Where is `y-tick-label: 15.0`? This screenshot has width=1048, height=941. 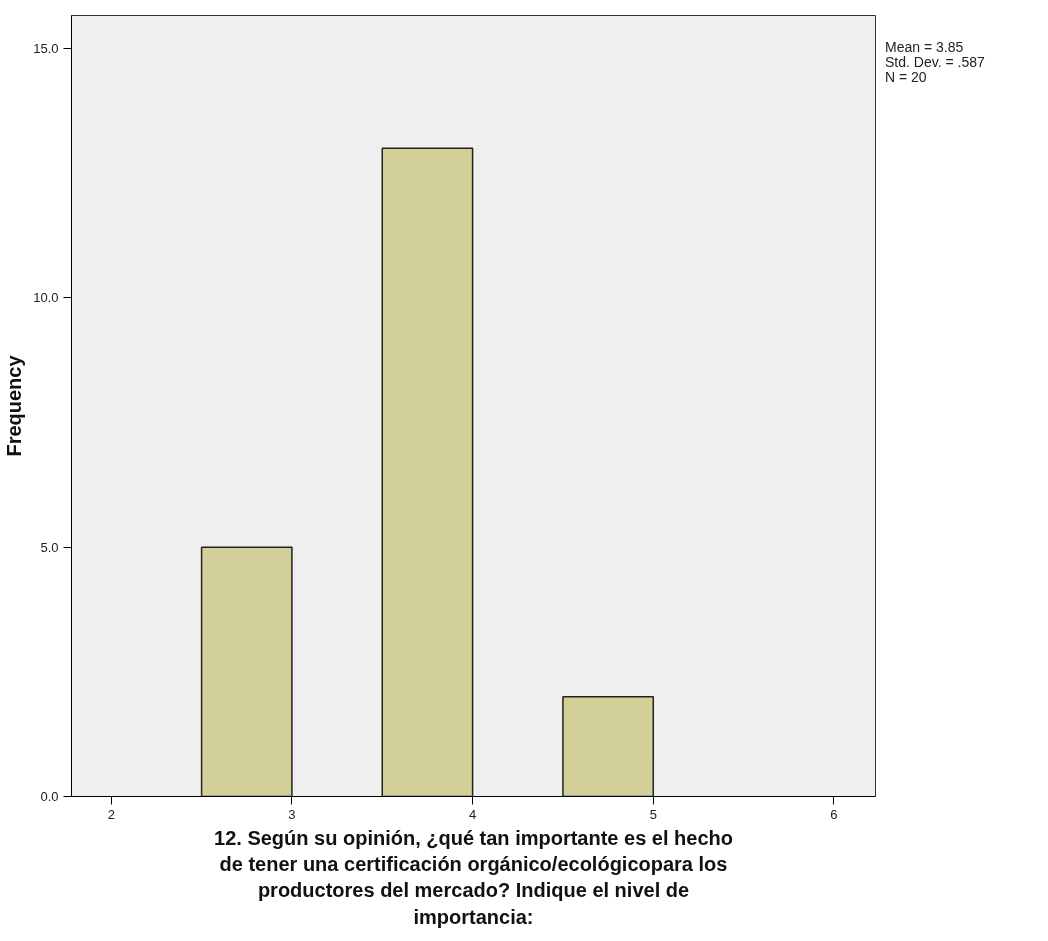 y-tick-label: 15.0 is located at coordinates (46, 48).